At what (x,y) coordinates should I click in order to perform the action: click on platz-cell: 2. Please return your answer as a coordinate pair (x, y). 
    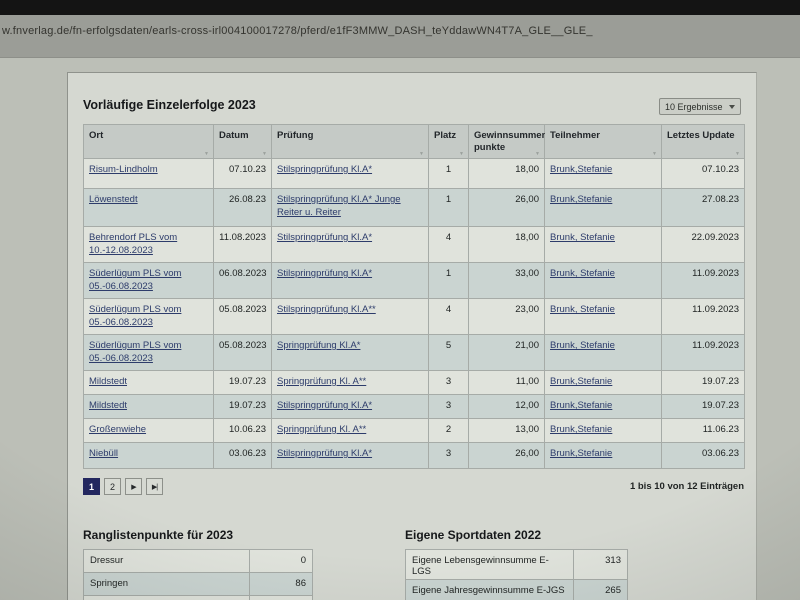
    Looking at the image, I should click on (448, 430).